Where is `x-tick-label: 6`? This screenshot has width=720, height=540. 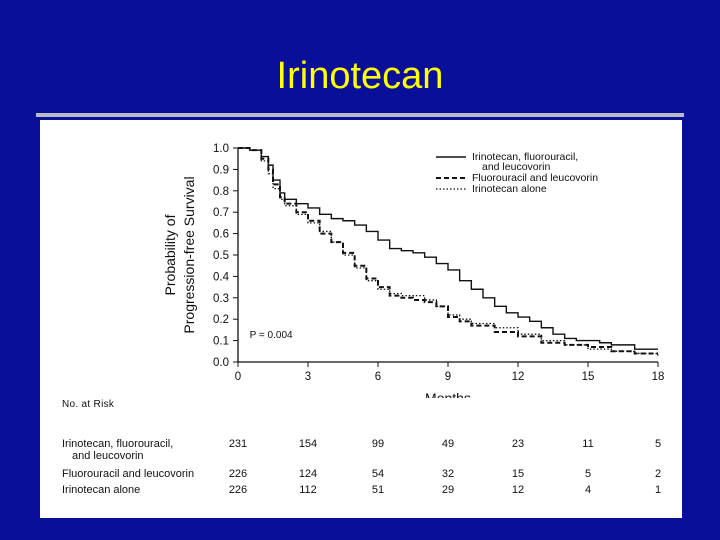
x-tick-label: 6 is located at coordinates (378, 377).